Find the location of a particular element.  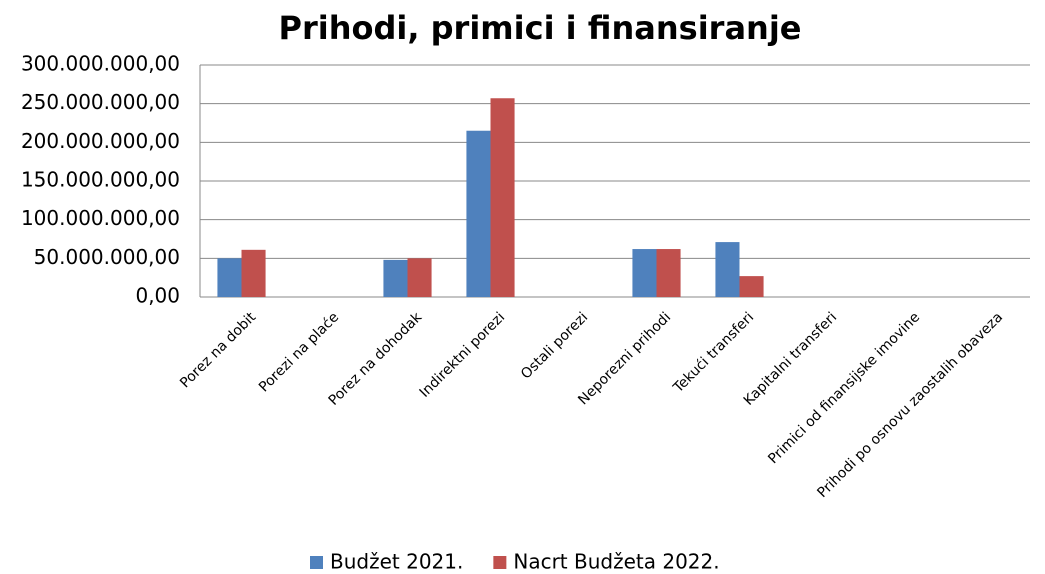

x-tick-label: Porezi na plaće is located at coordinates (299, 352).